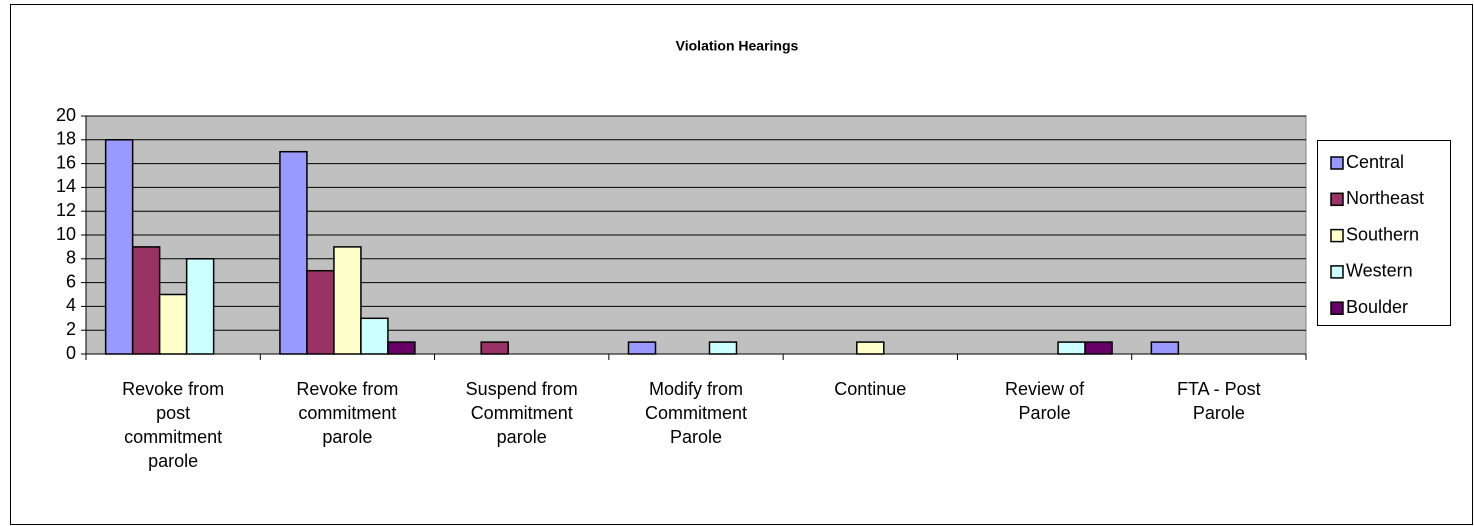 The image size is (1474, 526). Describe the element at coordinates (1377, 307) in the screenshot. I see `legend-label: Boulder` at that location.